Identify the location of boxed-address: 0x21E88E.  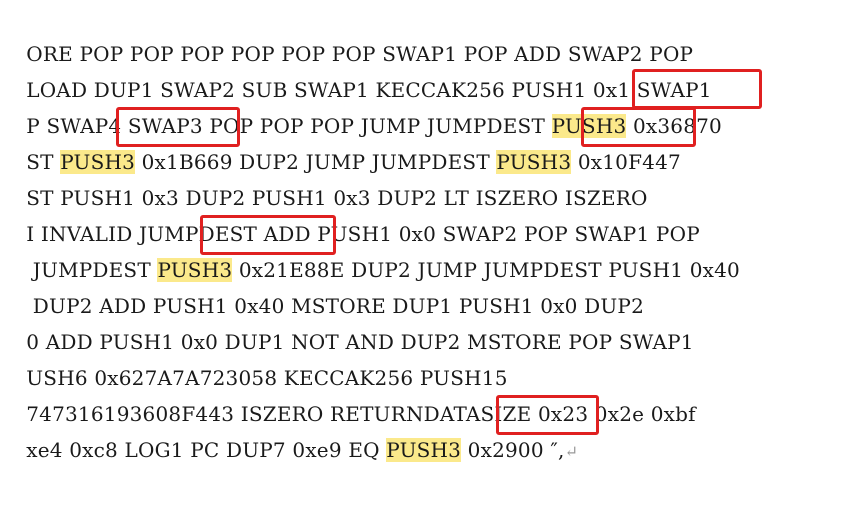
(291, 270).